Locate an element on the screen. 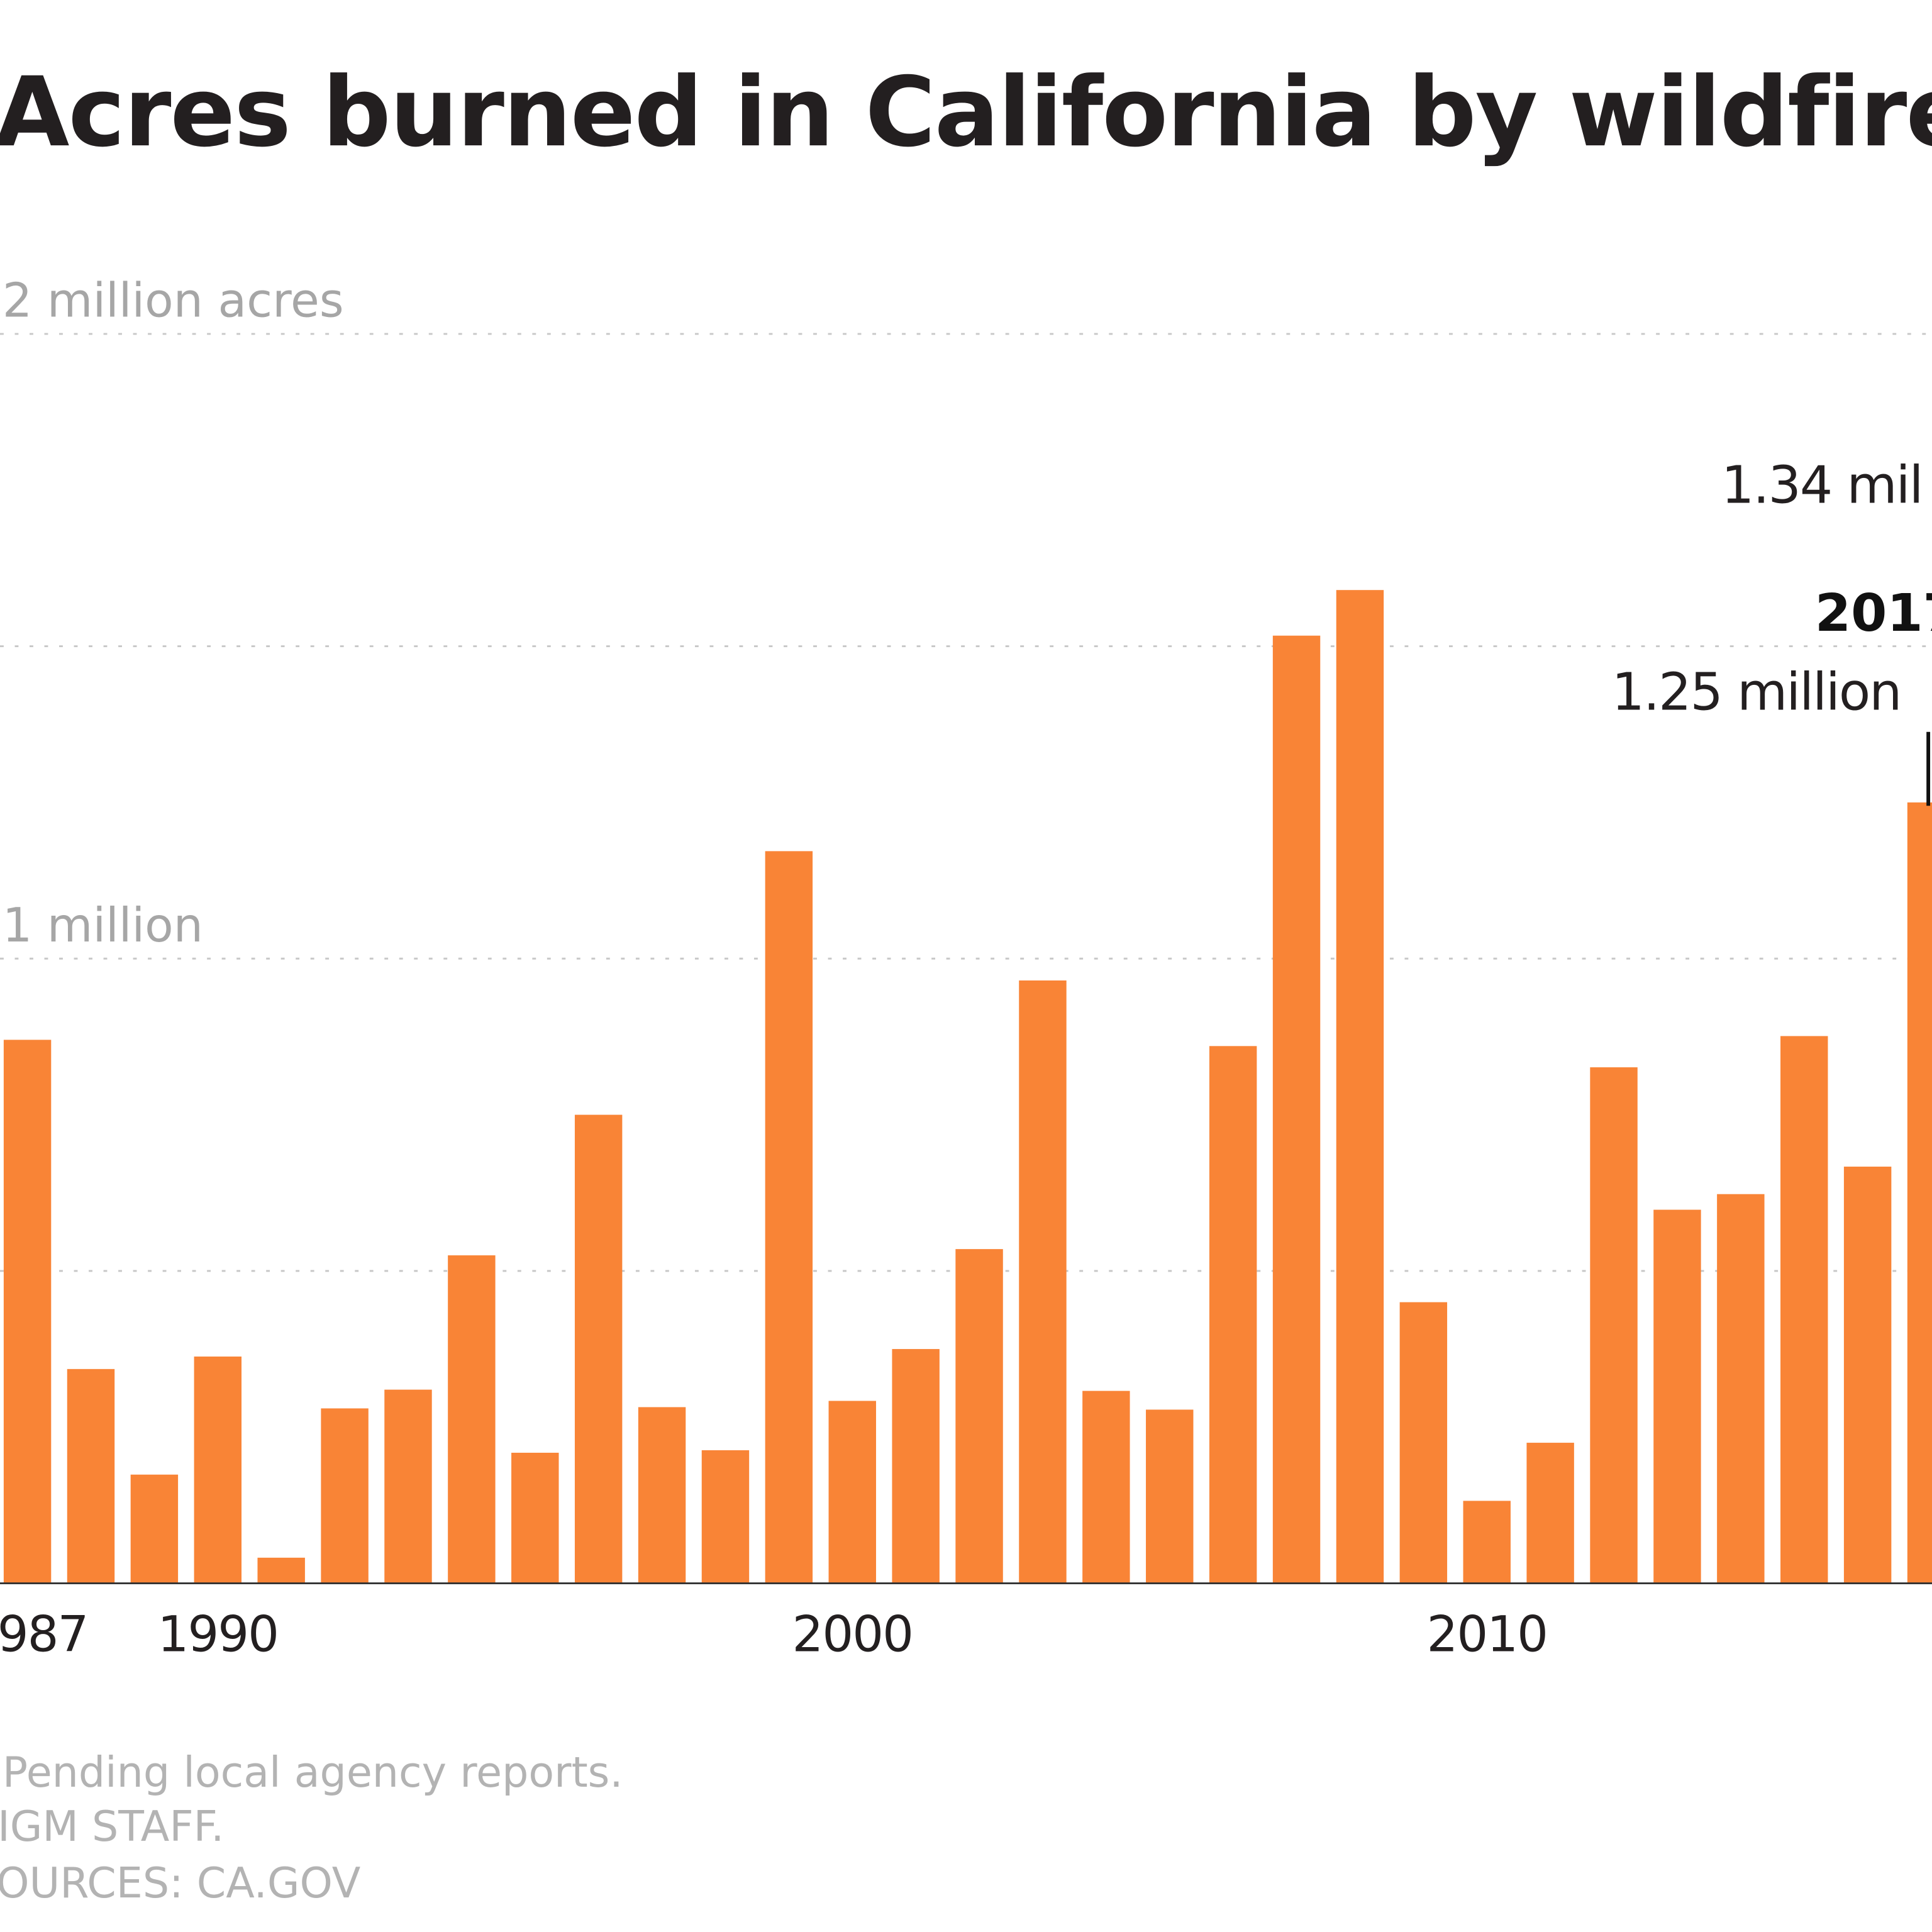 The image size is (1932, 1932). bar-2006 is located at coordinates (1233, 1315).